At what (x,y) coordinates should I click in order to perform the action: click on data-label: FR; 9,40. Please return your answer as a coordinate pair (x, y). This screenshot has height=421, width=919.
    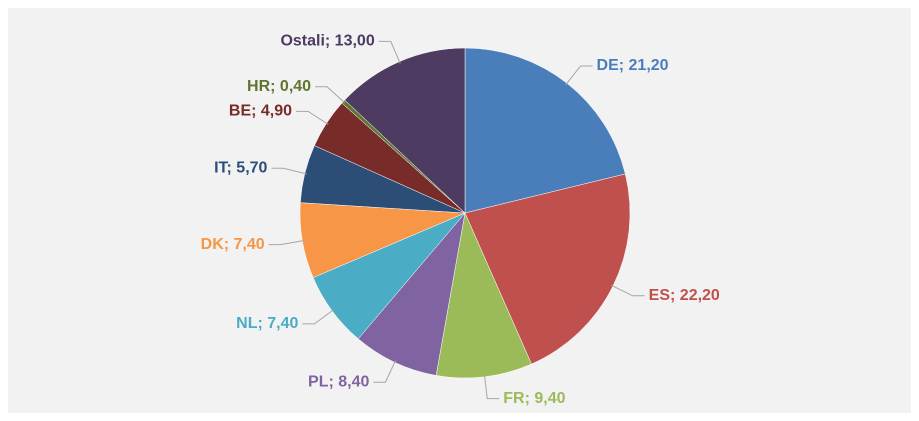
    Looking at the image, I should click on (534, 398).